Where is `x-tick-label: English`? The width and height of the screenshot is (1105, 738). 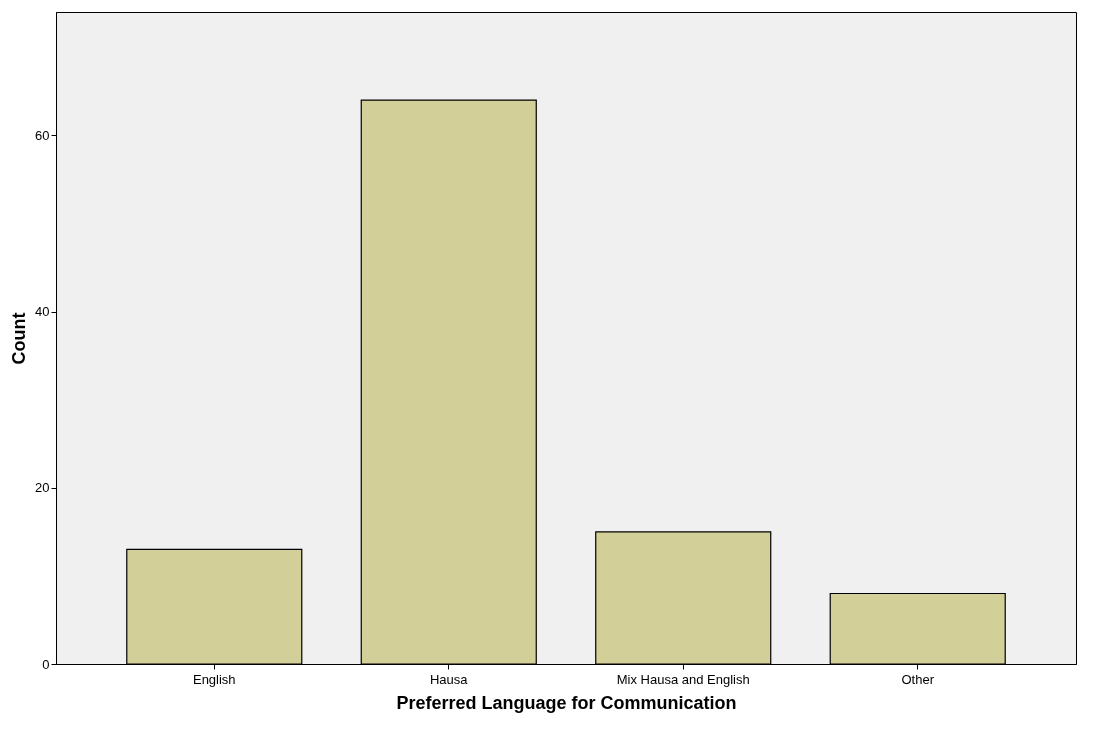 x-tick-label: English is located at coordinates (214, 679).